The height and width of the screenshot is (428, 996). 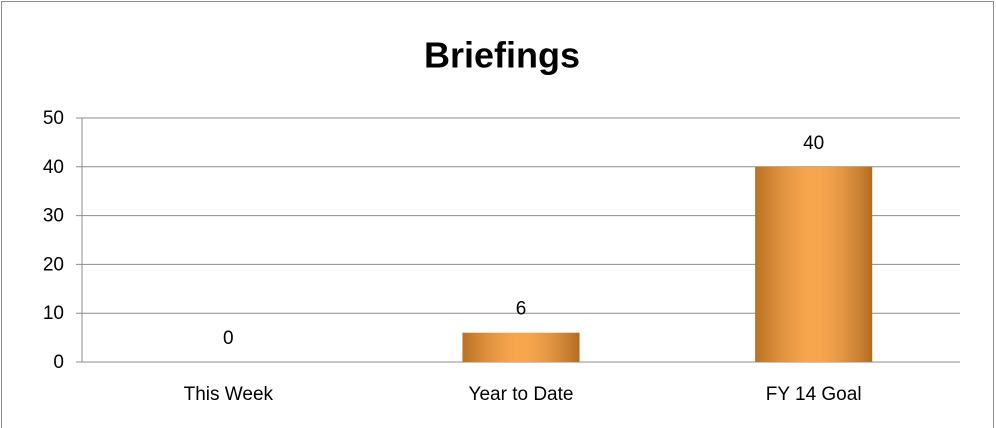 I want to click on data-label: 0, so click(x=228, y=338).